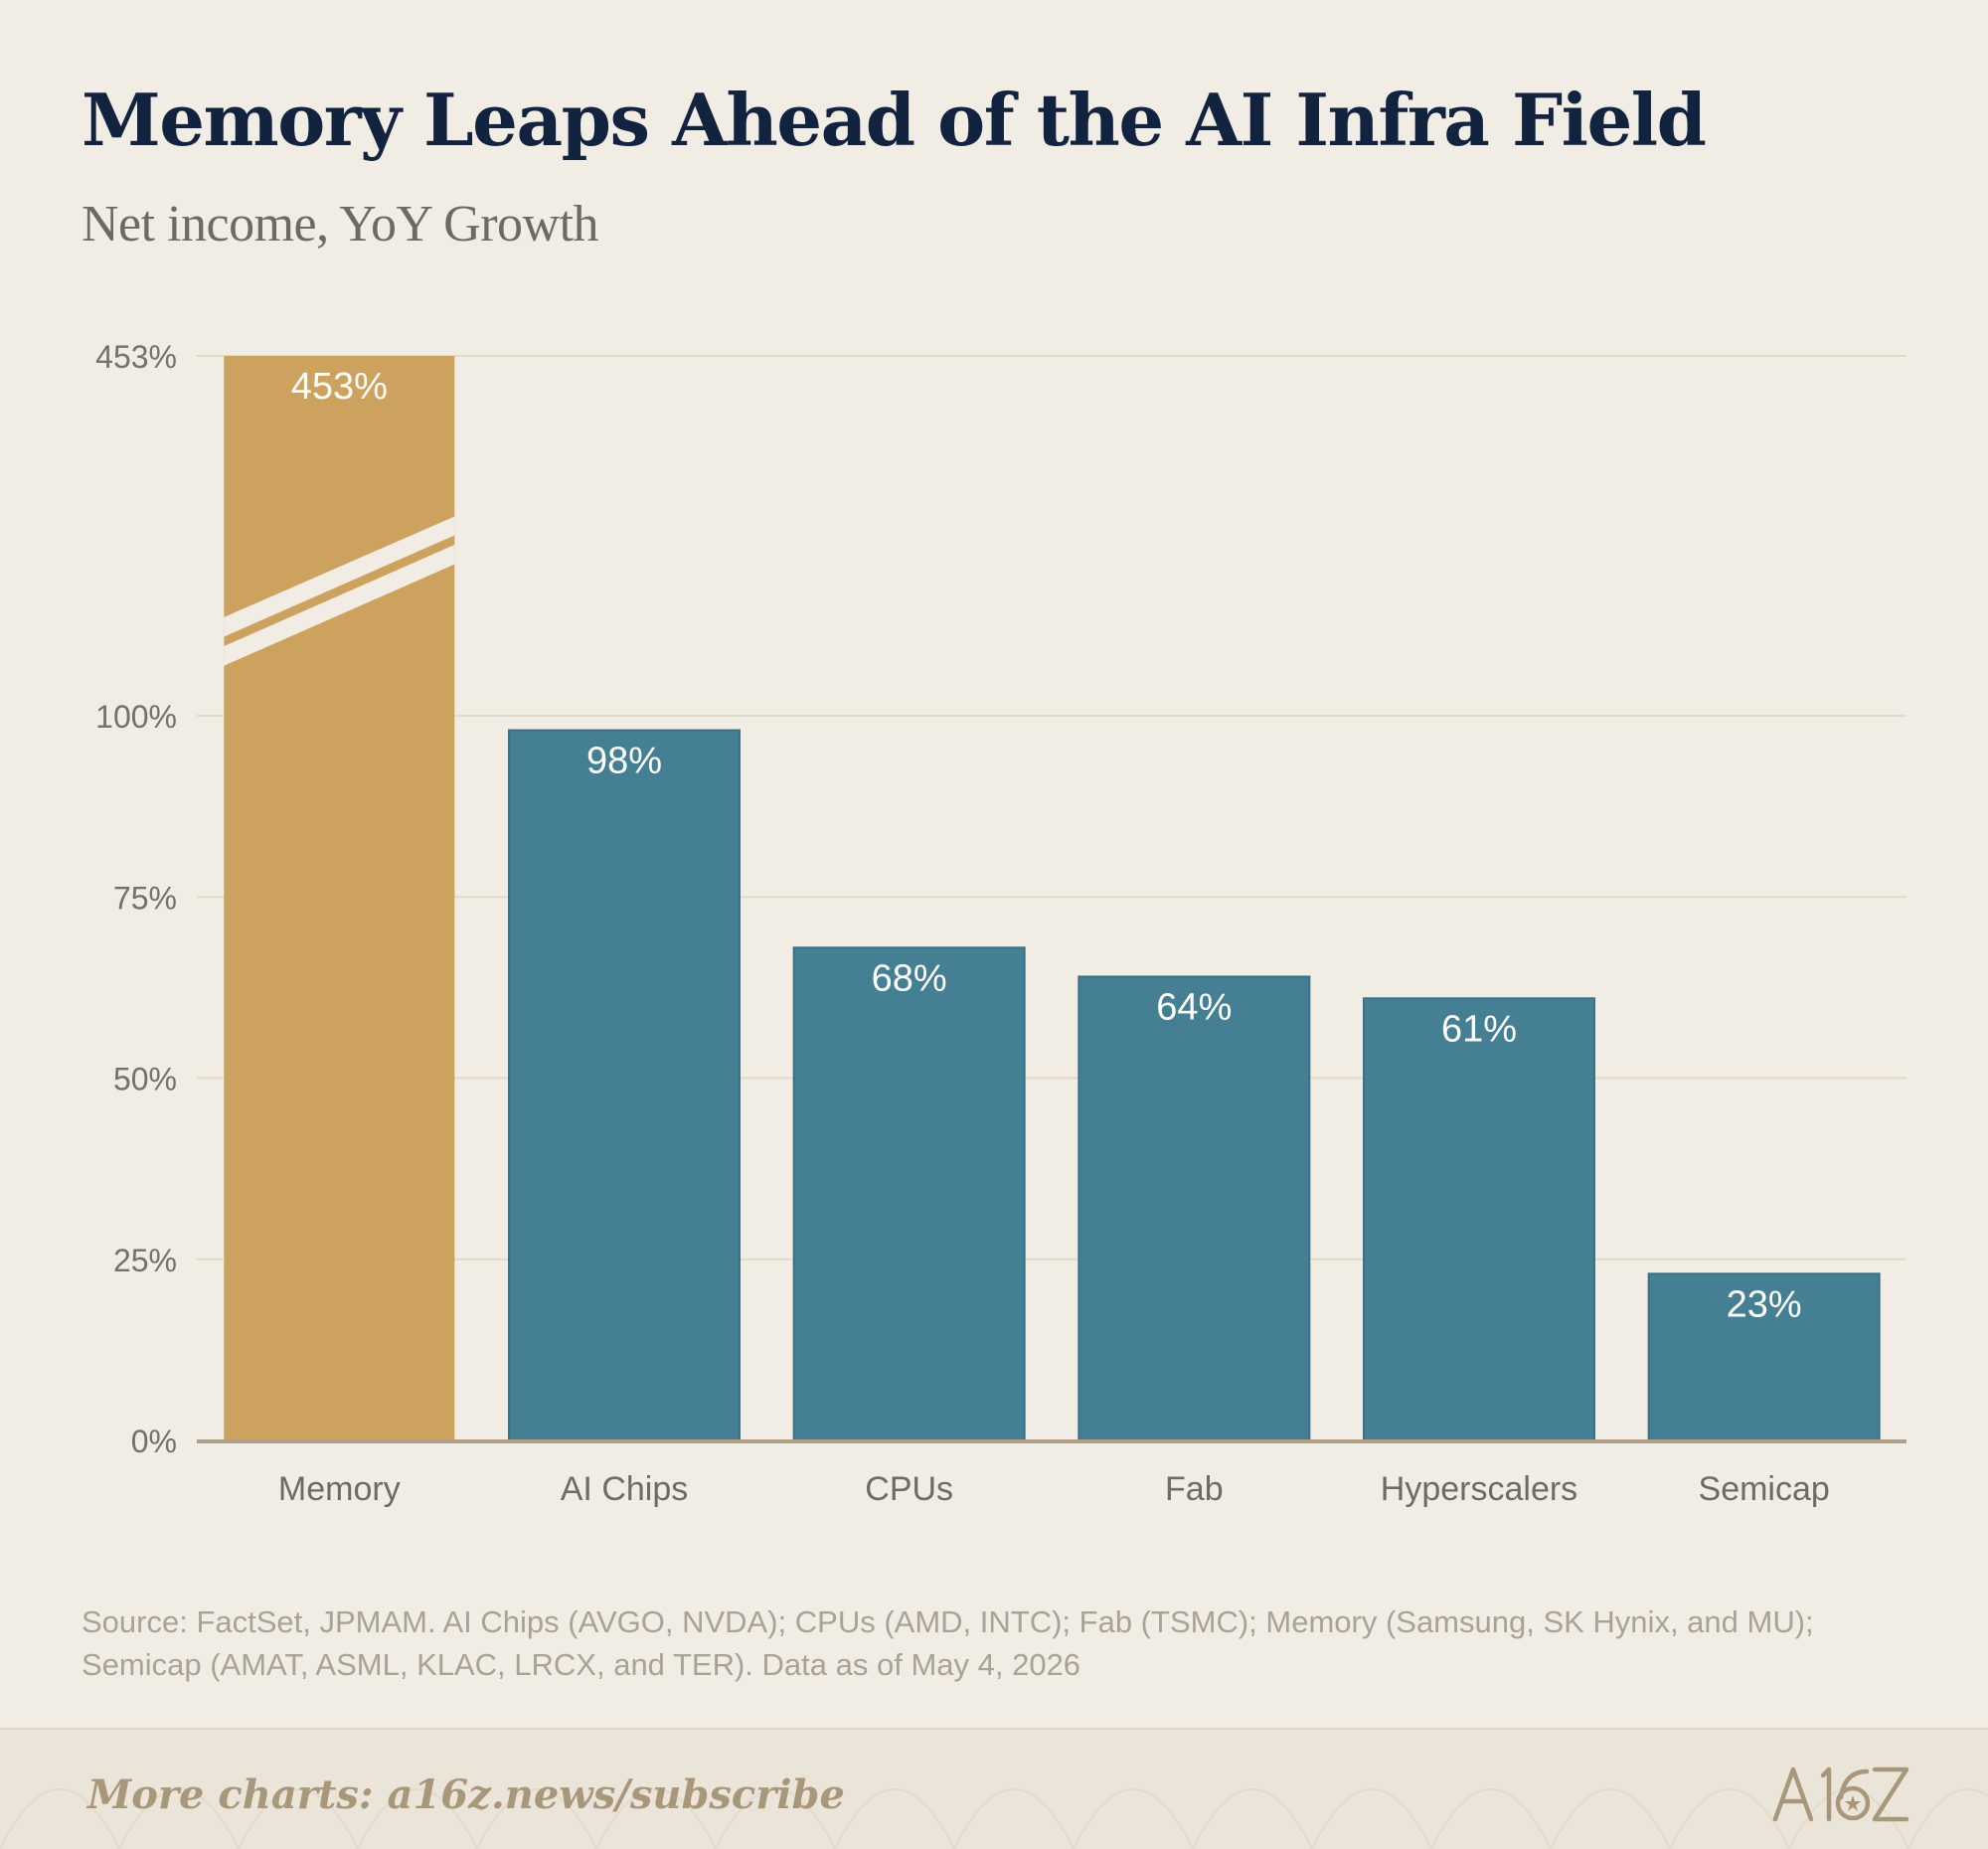 Image resolution: width=1988 pixels, height=1849 pixels. What do you see at coordinates (994, 1819) in the screenshot?
I see `footer-pattern` at bounding box center [994, 1819].